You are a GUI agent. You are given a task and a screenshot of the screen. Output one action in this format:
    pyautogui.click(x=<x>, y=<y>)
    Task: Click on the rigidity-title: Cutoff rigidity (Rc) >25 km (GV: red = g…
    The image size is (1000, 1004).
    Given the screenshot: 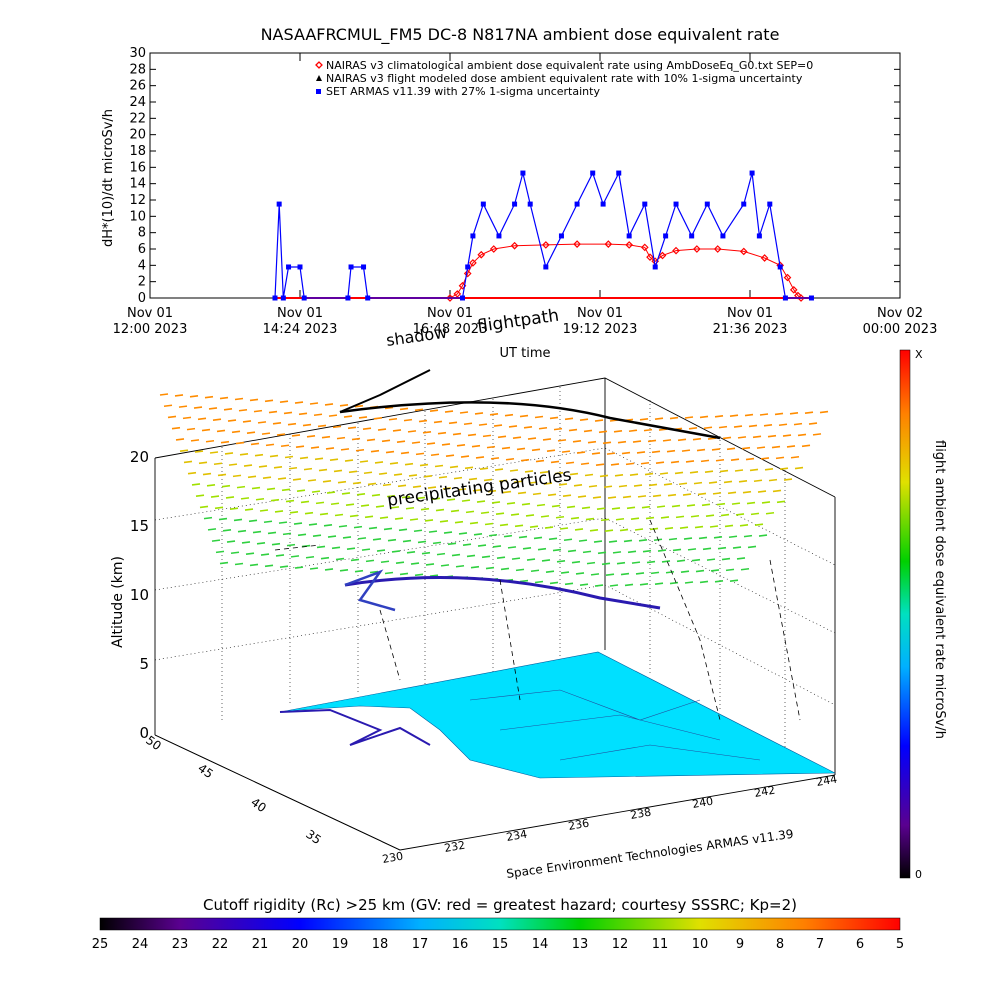 What is the action you would take?
    pyautogui.click(x=500, y=905)
    